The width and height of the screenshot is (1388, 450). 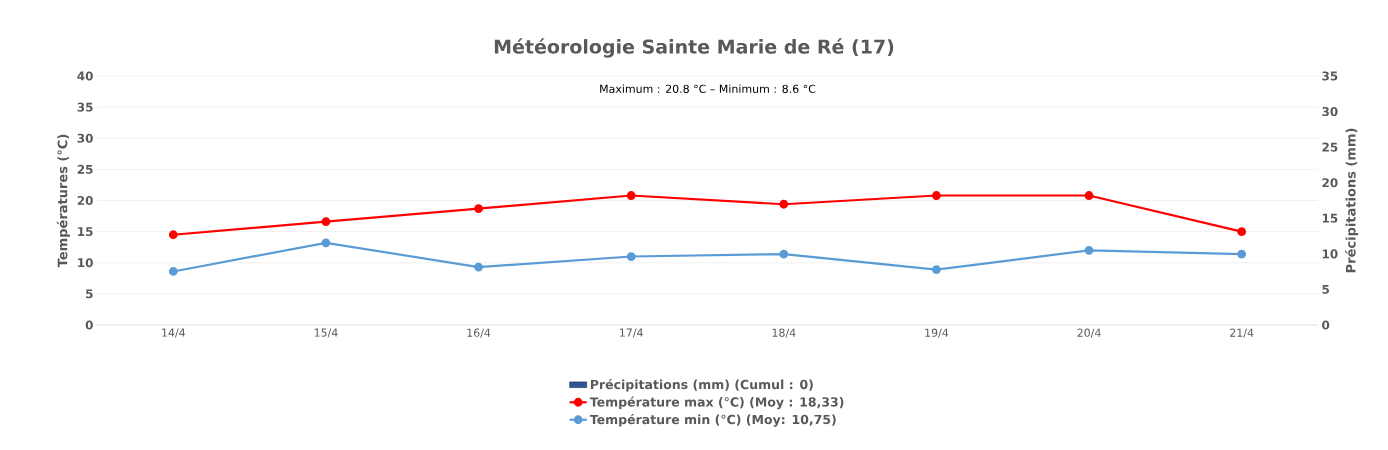 What do you see at coordinates (85, 76) in the screenshot?
I see `y-tick-label: 40` at bounding box center [85, 76].